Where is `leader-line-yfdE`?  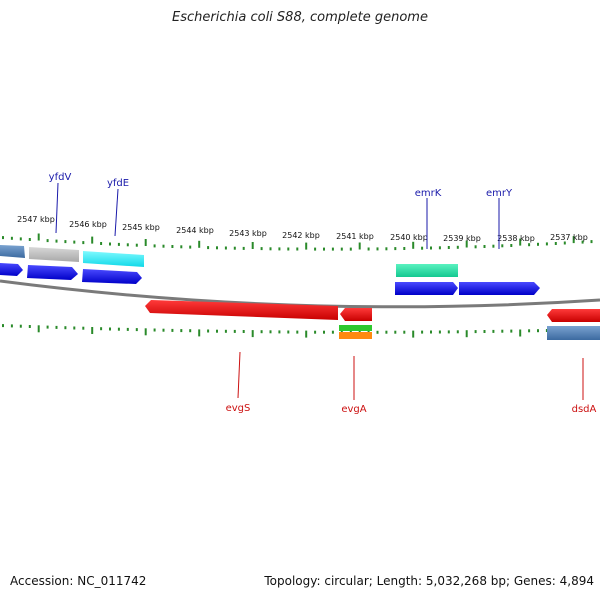 leader-line-yfdE is located at coordinates (116, 212).